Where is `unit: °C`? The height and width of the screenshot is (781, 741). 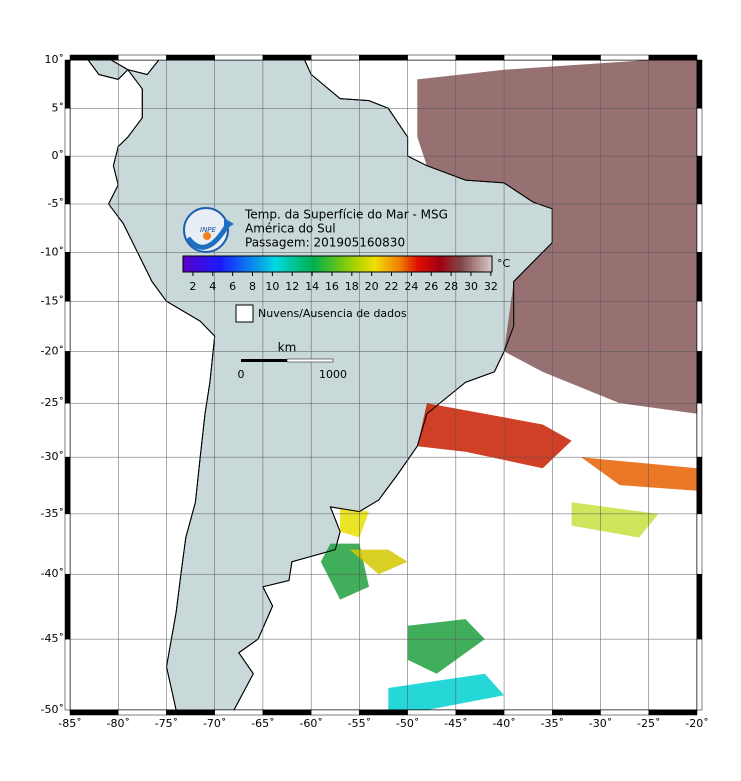 unit: °C is located at coordinates (504, 263).